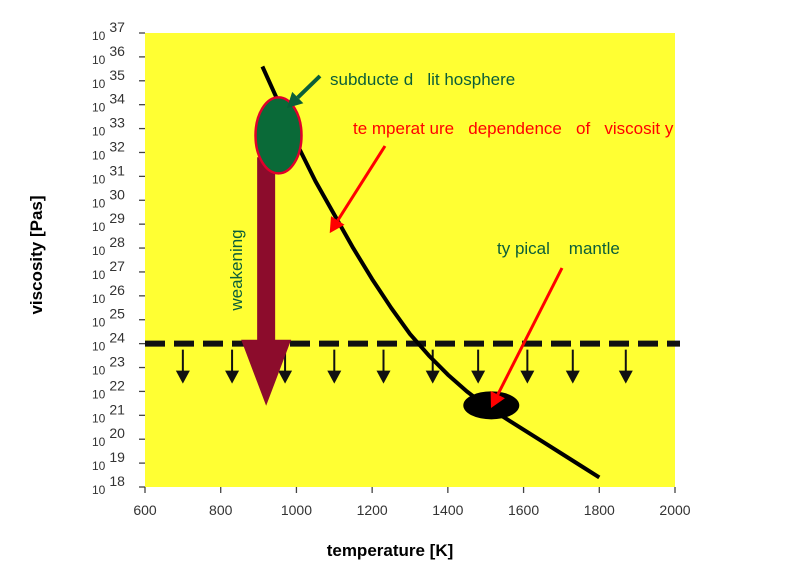 The height and width of the screenshot is (582, 800). I want to click on x-axis-title: temperature [K], so click(390, 550).